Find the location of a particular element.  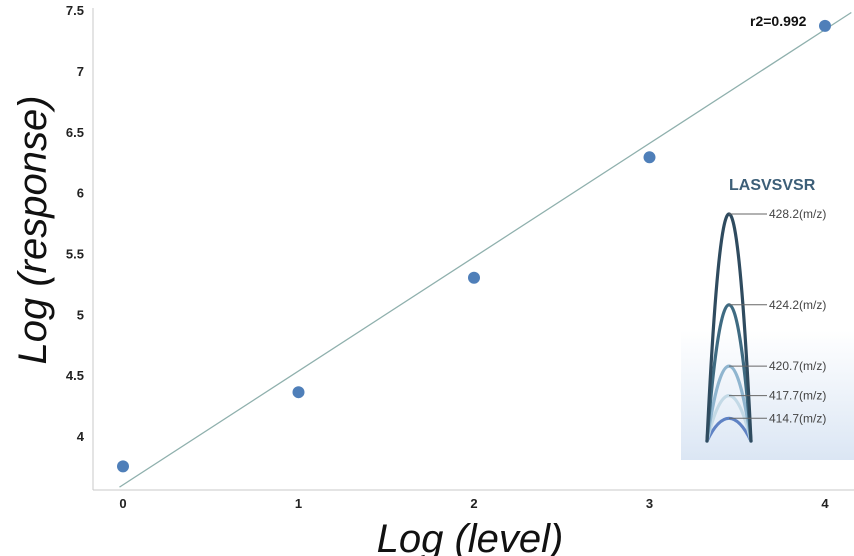

peak-label: 428.2(m/z) is located at coordinates (797, 214).